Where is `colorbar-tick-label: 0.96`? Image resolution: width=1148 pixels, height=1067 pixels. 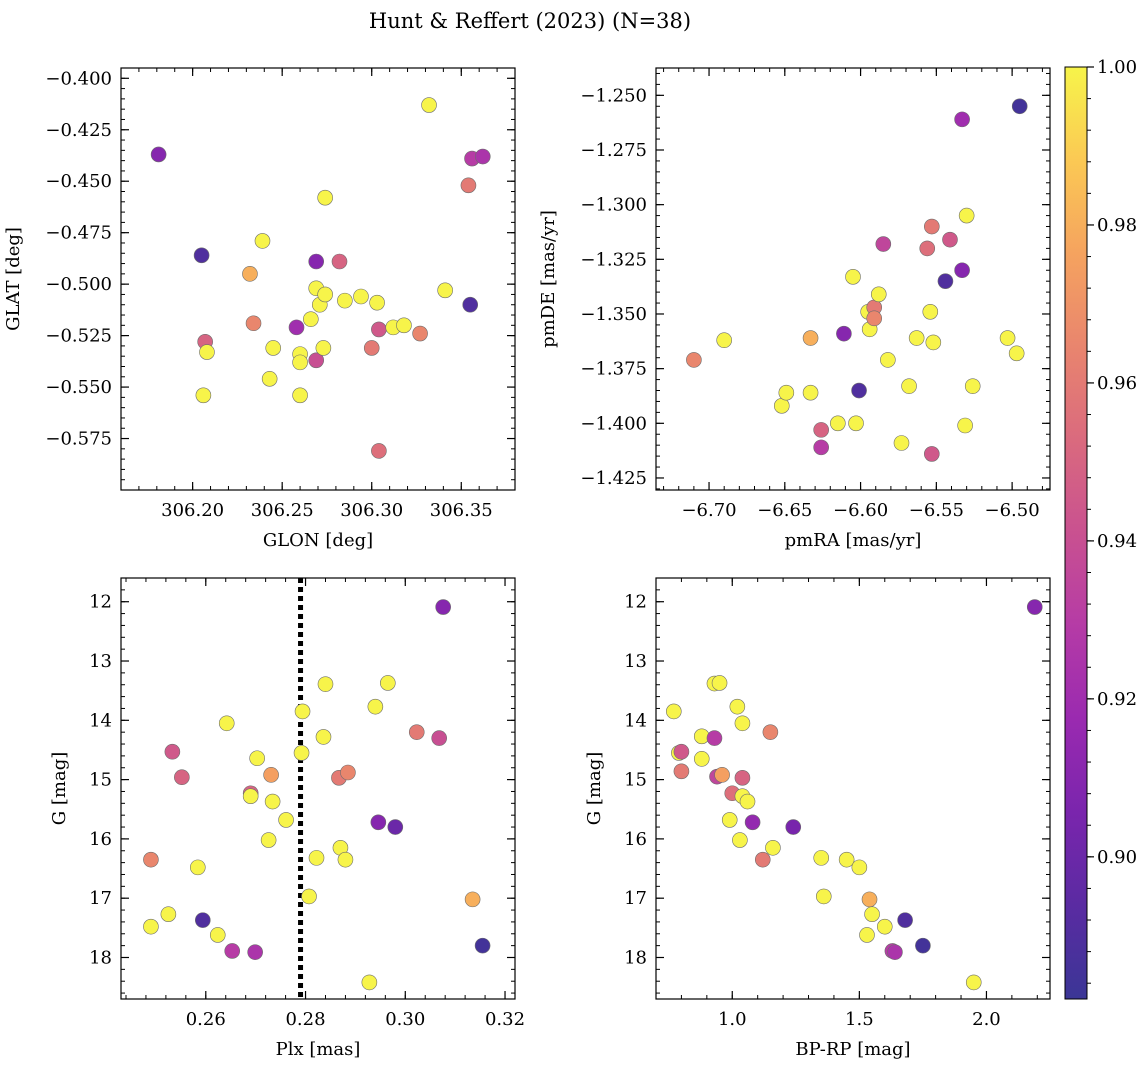
colorbar-tick-label: 0.96 is located at coordinates (1117, 383).